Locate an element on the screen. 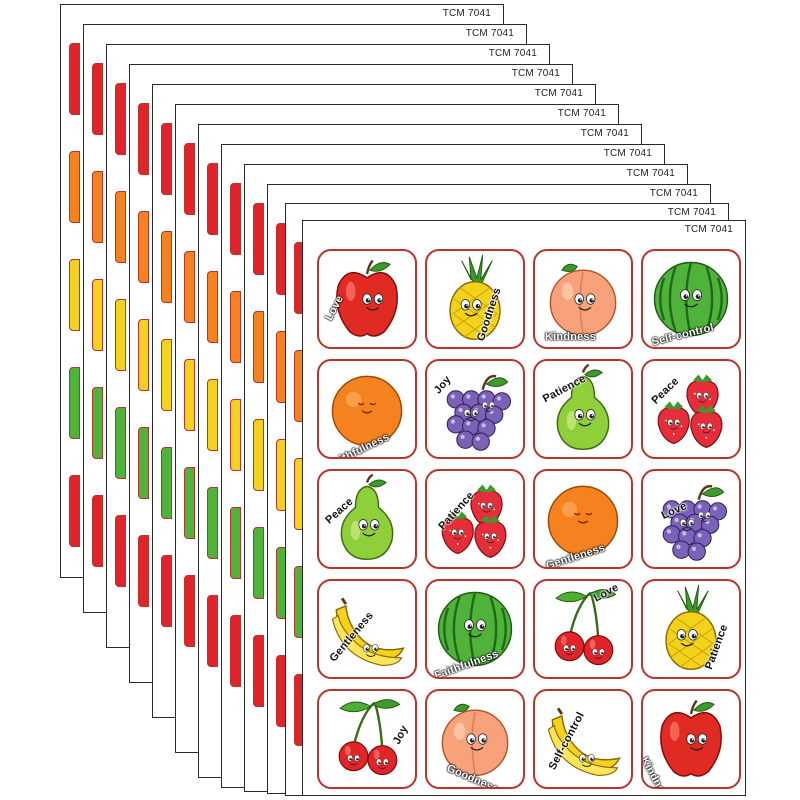  sticker-grapes: Joy is located at coordinates (475, 409).